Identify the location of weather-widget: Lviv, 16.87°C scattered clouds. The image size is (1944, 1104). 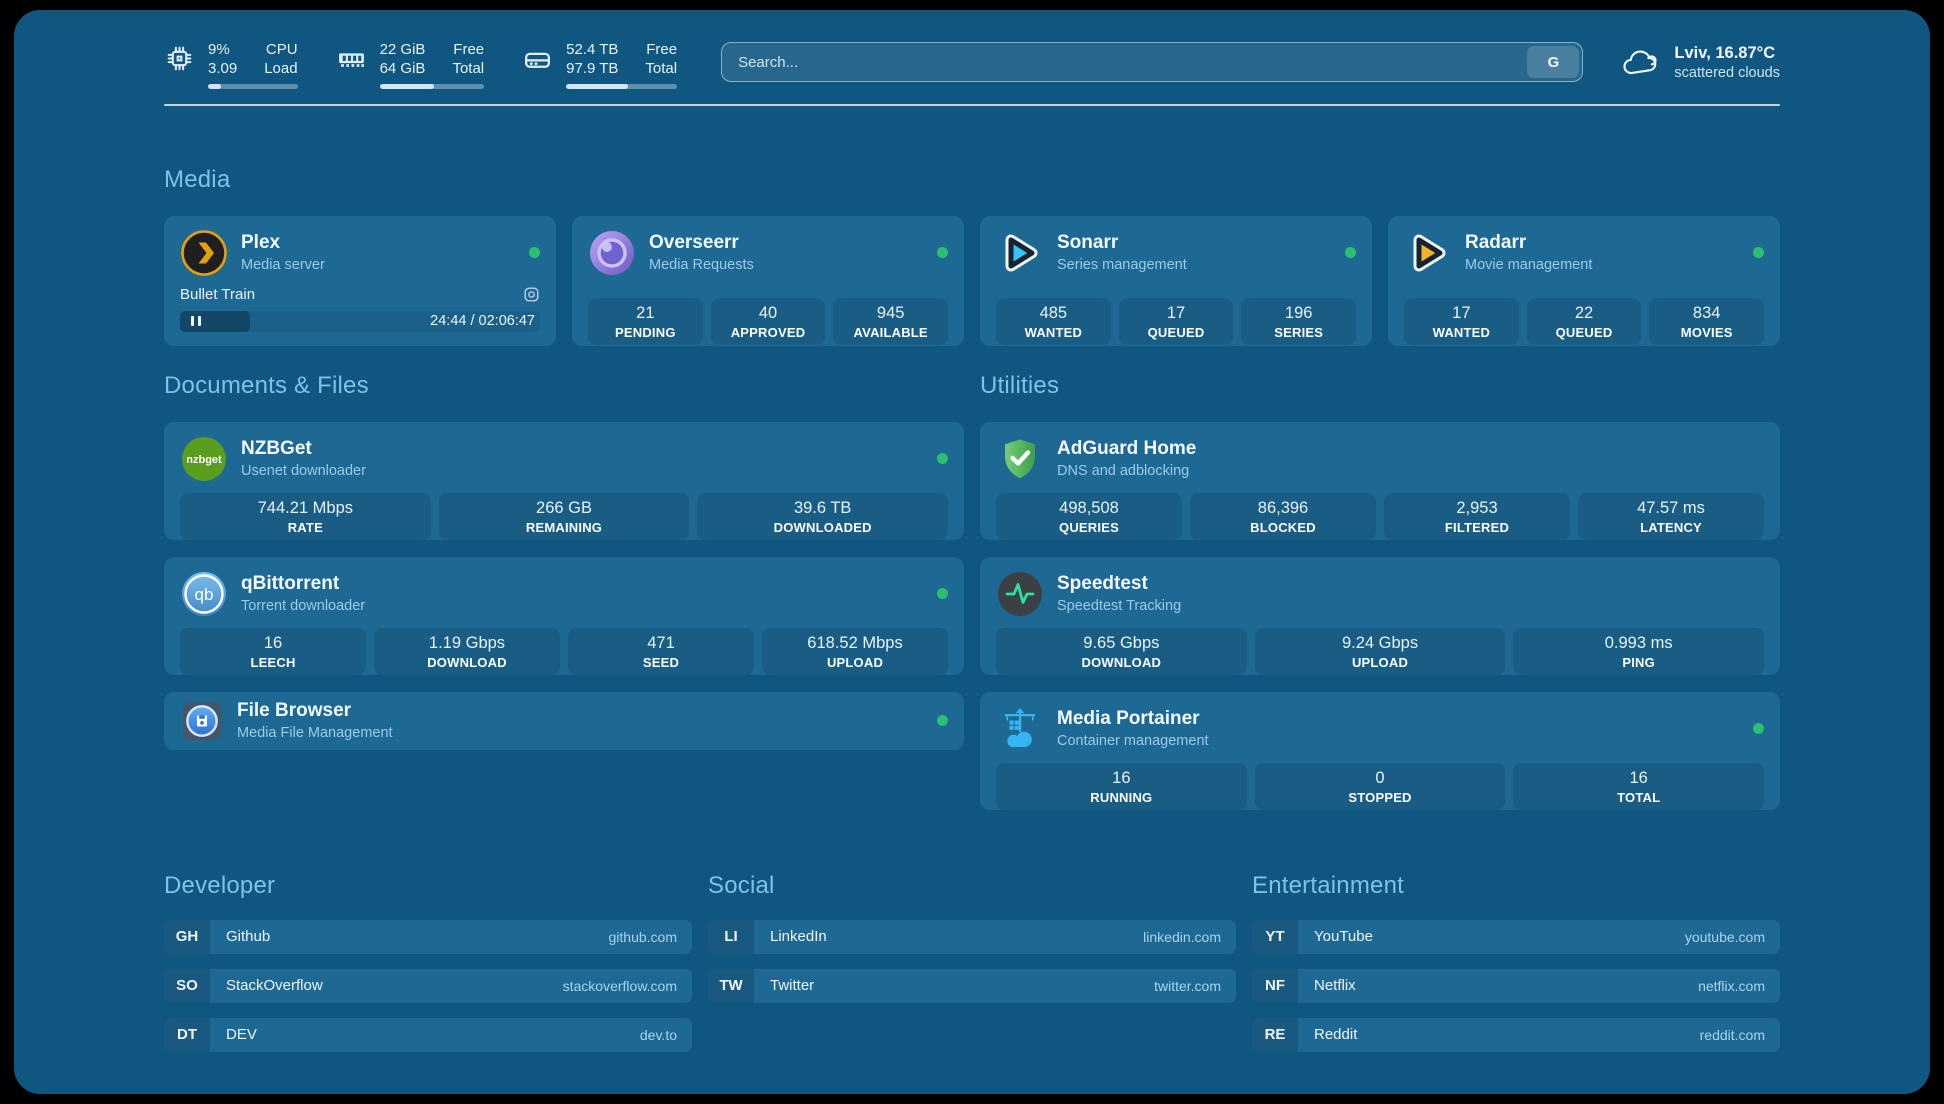
(1699, 63).